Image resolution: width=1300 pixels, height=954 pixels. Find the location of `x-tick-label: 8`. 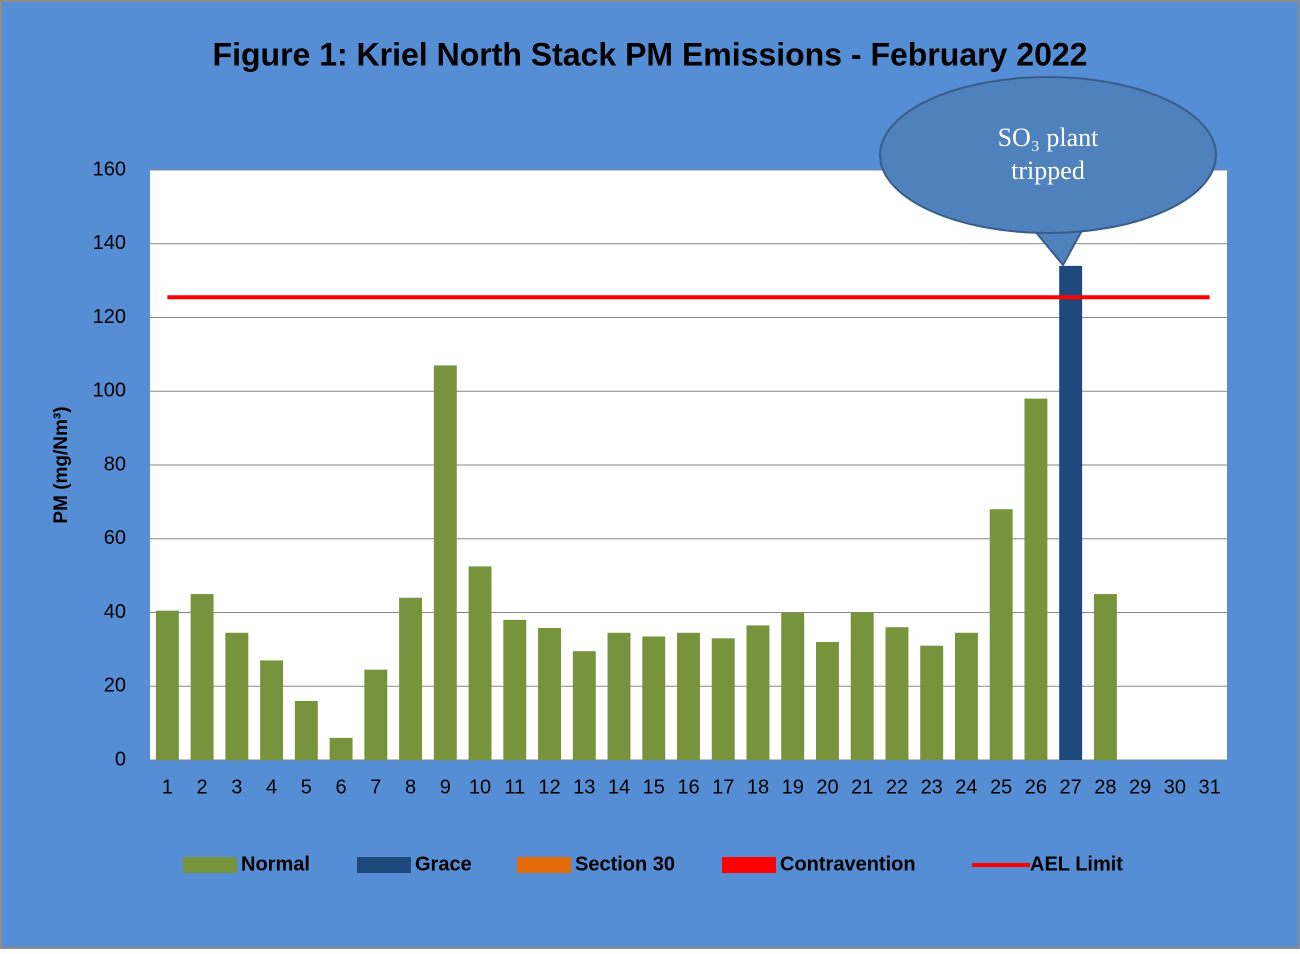

x-tick-label: 8 is located at coordinates (410, 787).